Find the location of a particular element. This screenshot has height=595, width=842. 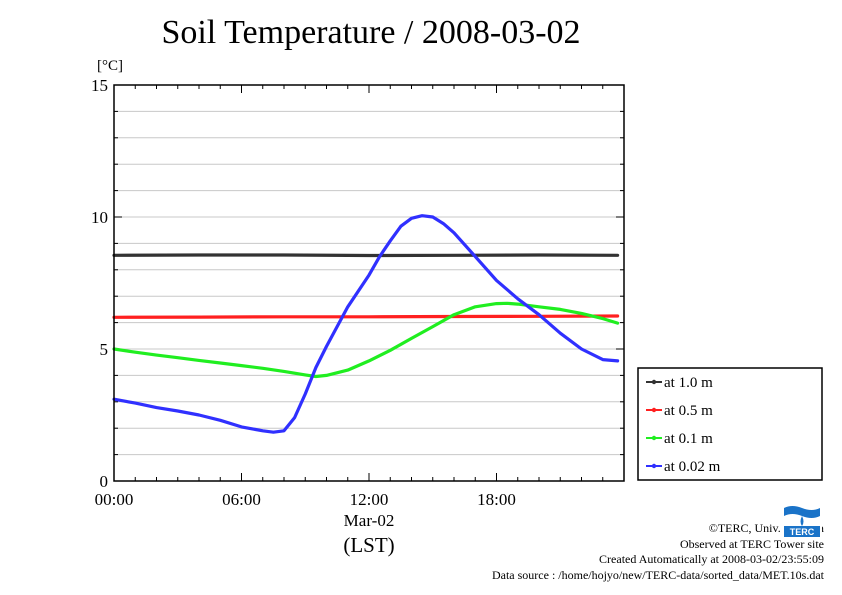

legend-label: at 1.0 m is located at coordinates (688, 383).